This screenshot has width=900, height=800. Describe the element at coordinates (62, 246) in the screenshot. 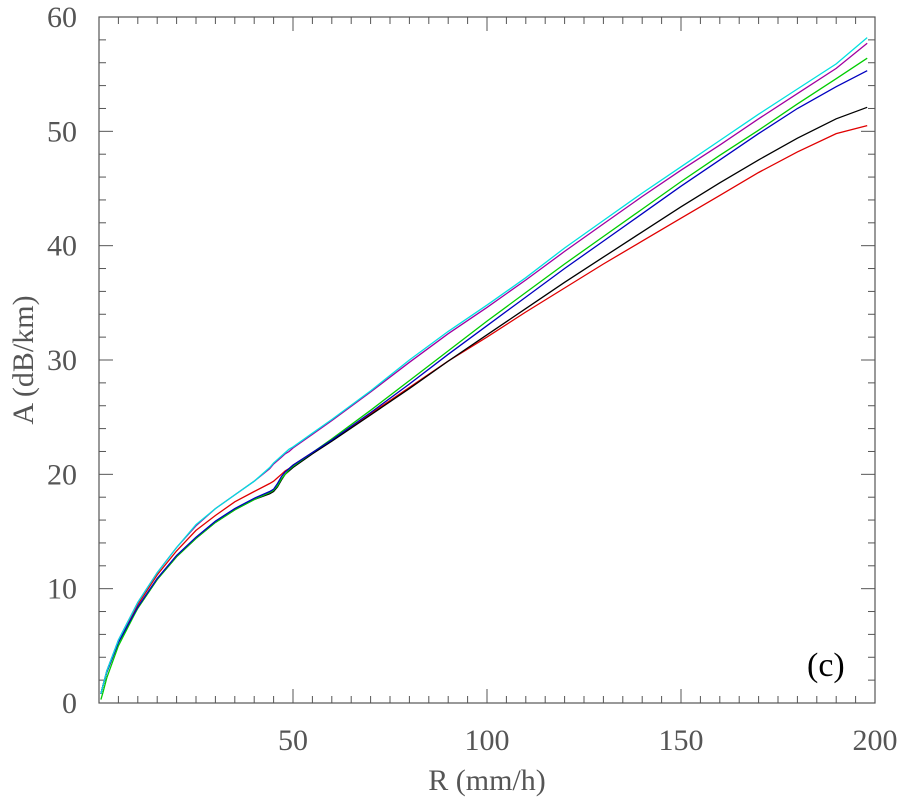

I see `y-tick-label: 40` at that location.